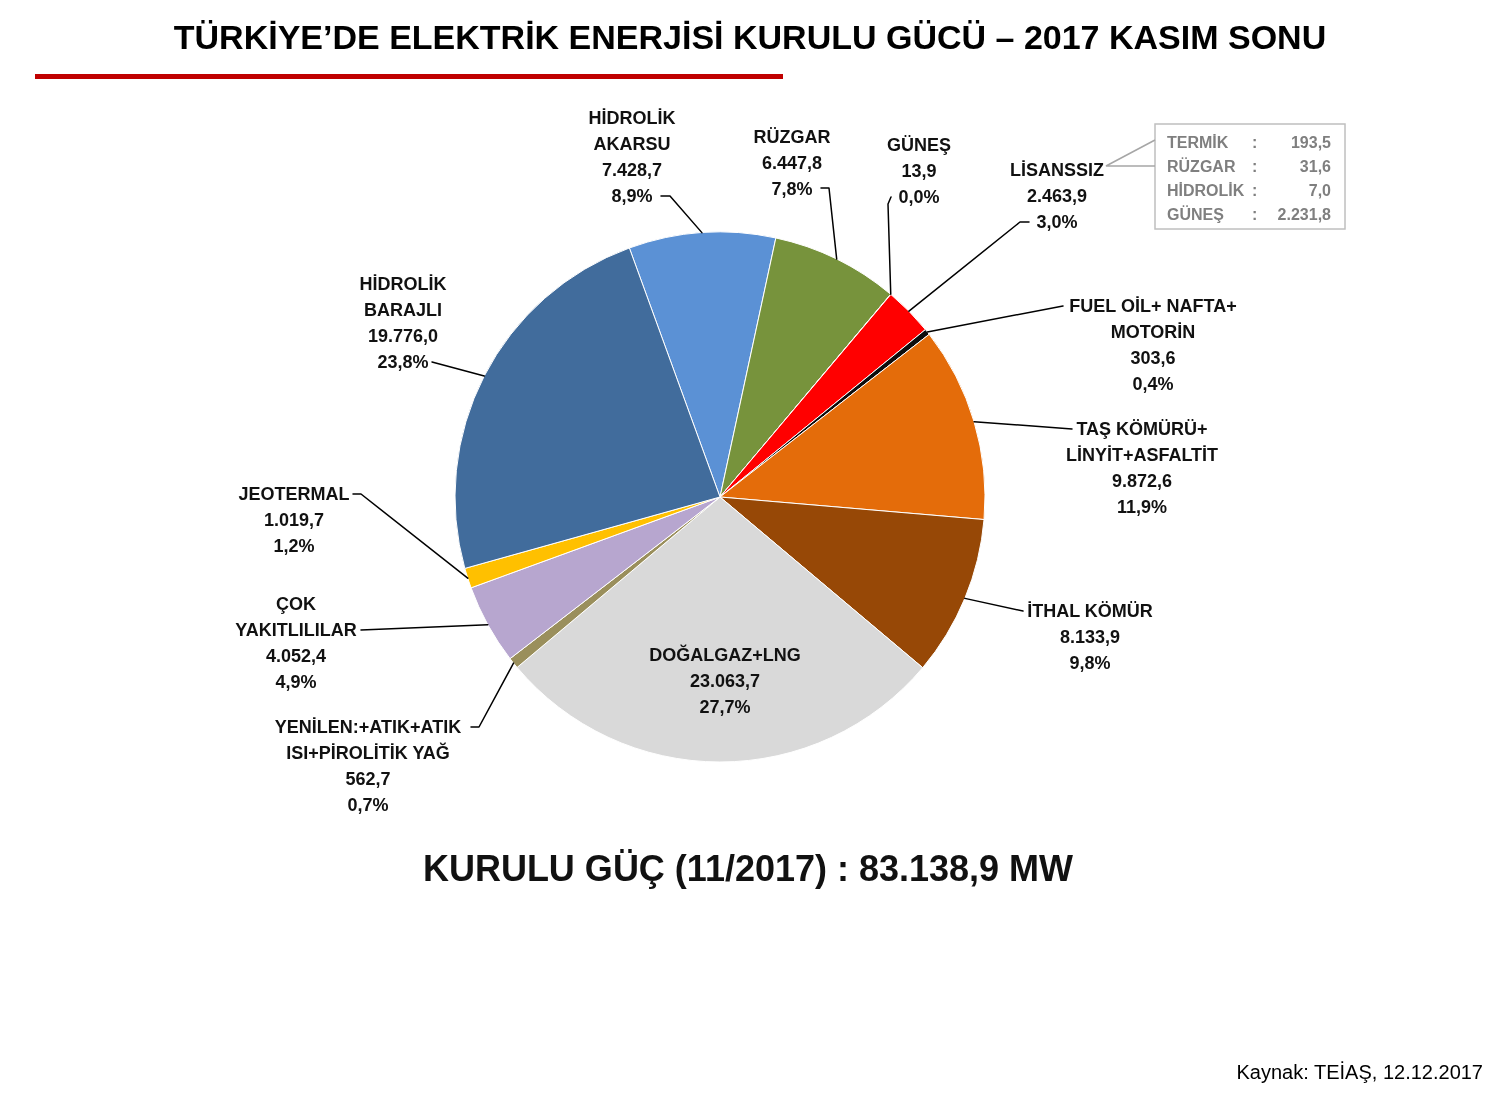  I want to click on slice-label: DOĞALGAZ+LNG, so click(725, 654).